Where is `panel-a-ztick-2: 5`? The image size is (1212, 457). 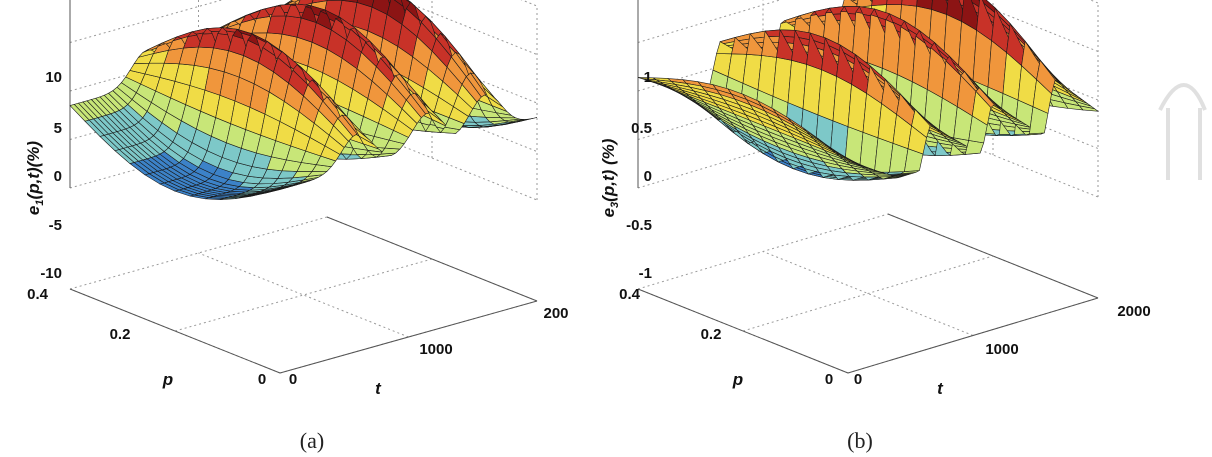
panel-a-ztick-2: 5 is located at coordinates (58, 128).